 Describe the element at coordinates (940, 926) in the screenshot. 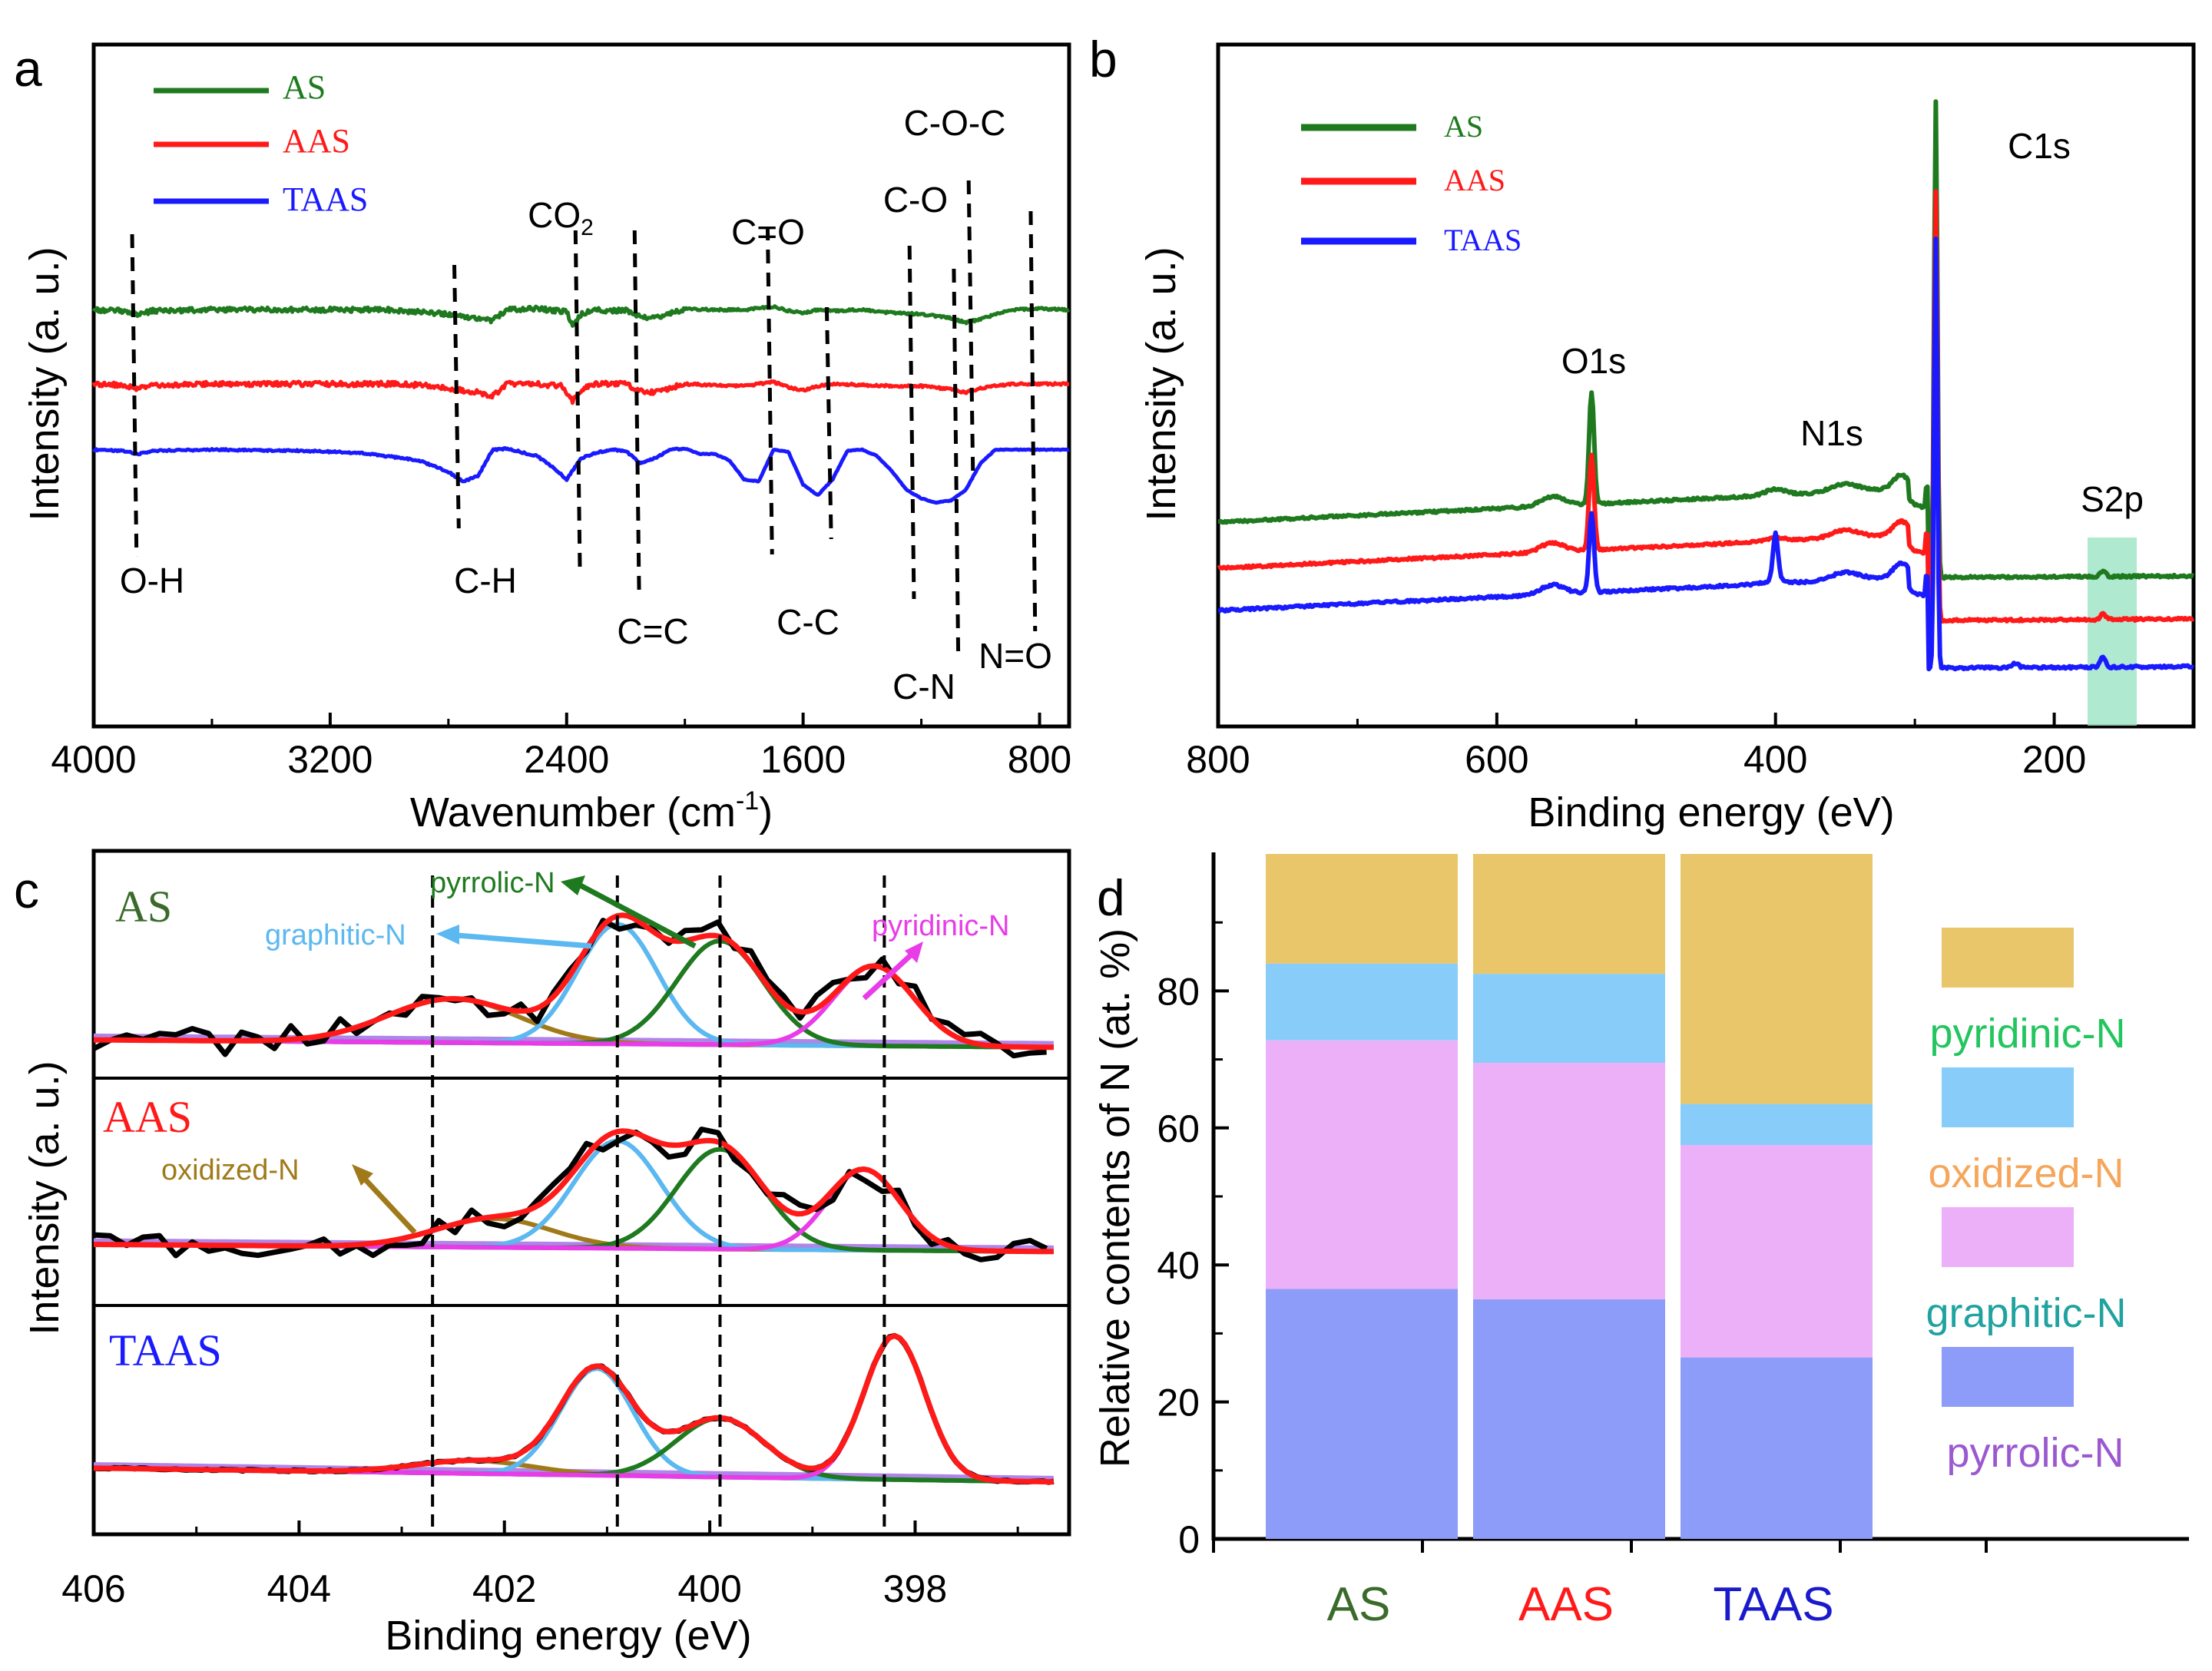

I see `annotation-pyridinic-n: pyridinic-N` at that location.